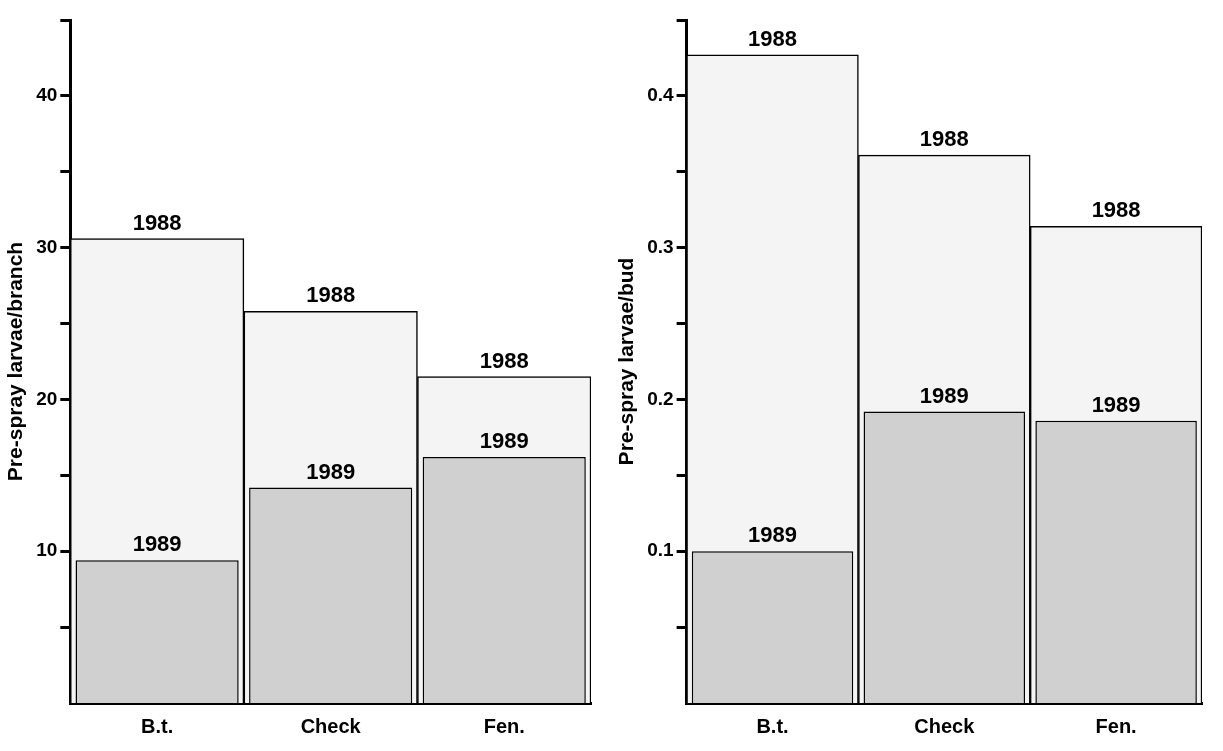 This screenshot has height=751, width=1223. Describe the element at coordinates (47, 398) in the screenshot. I see `y-tick-label: 20` at that location.